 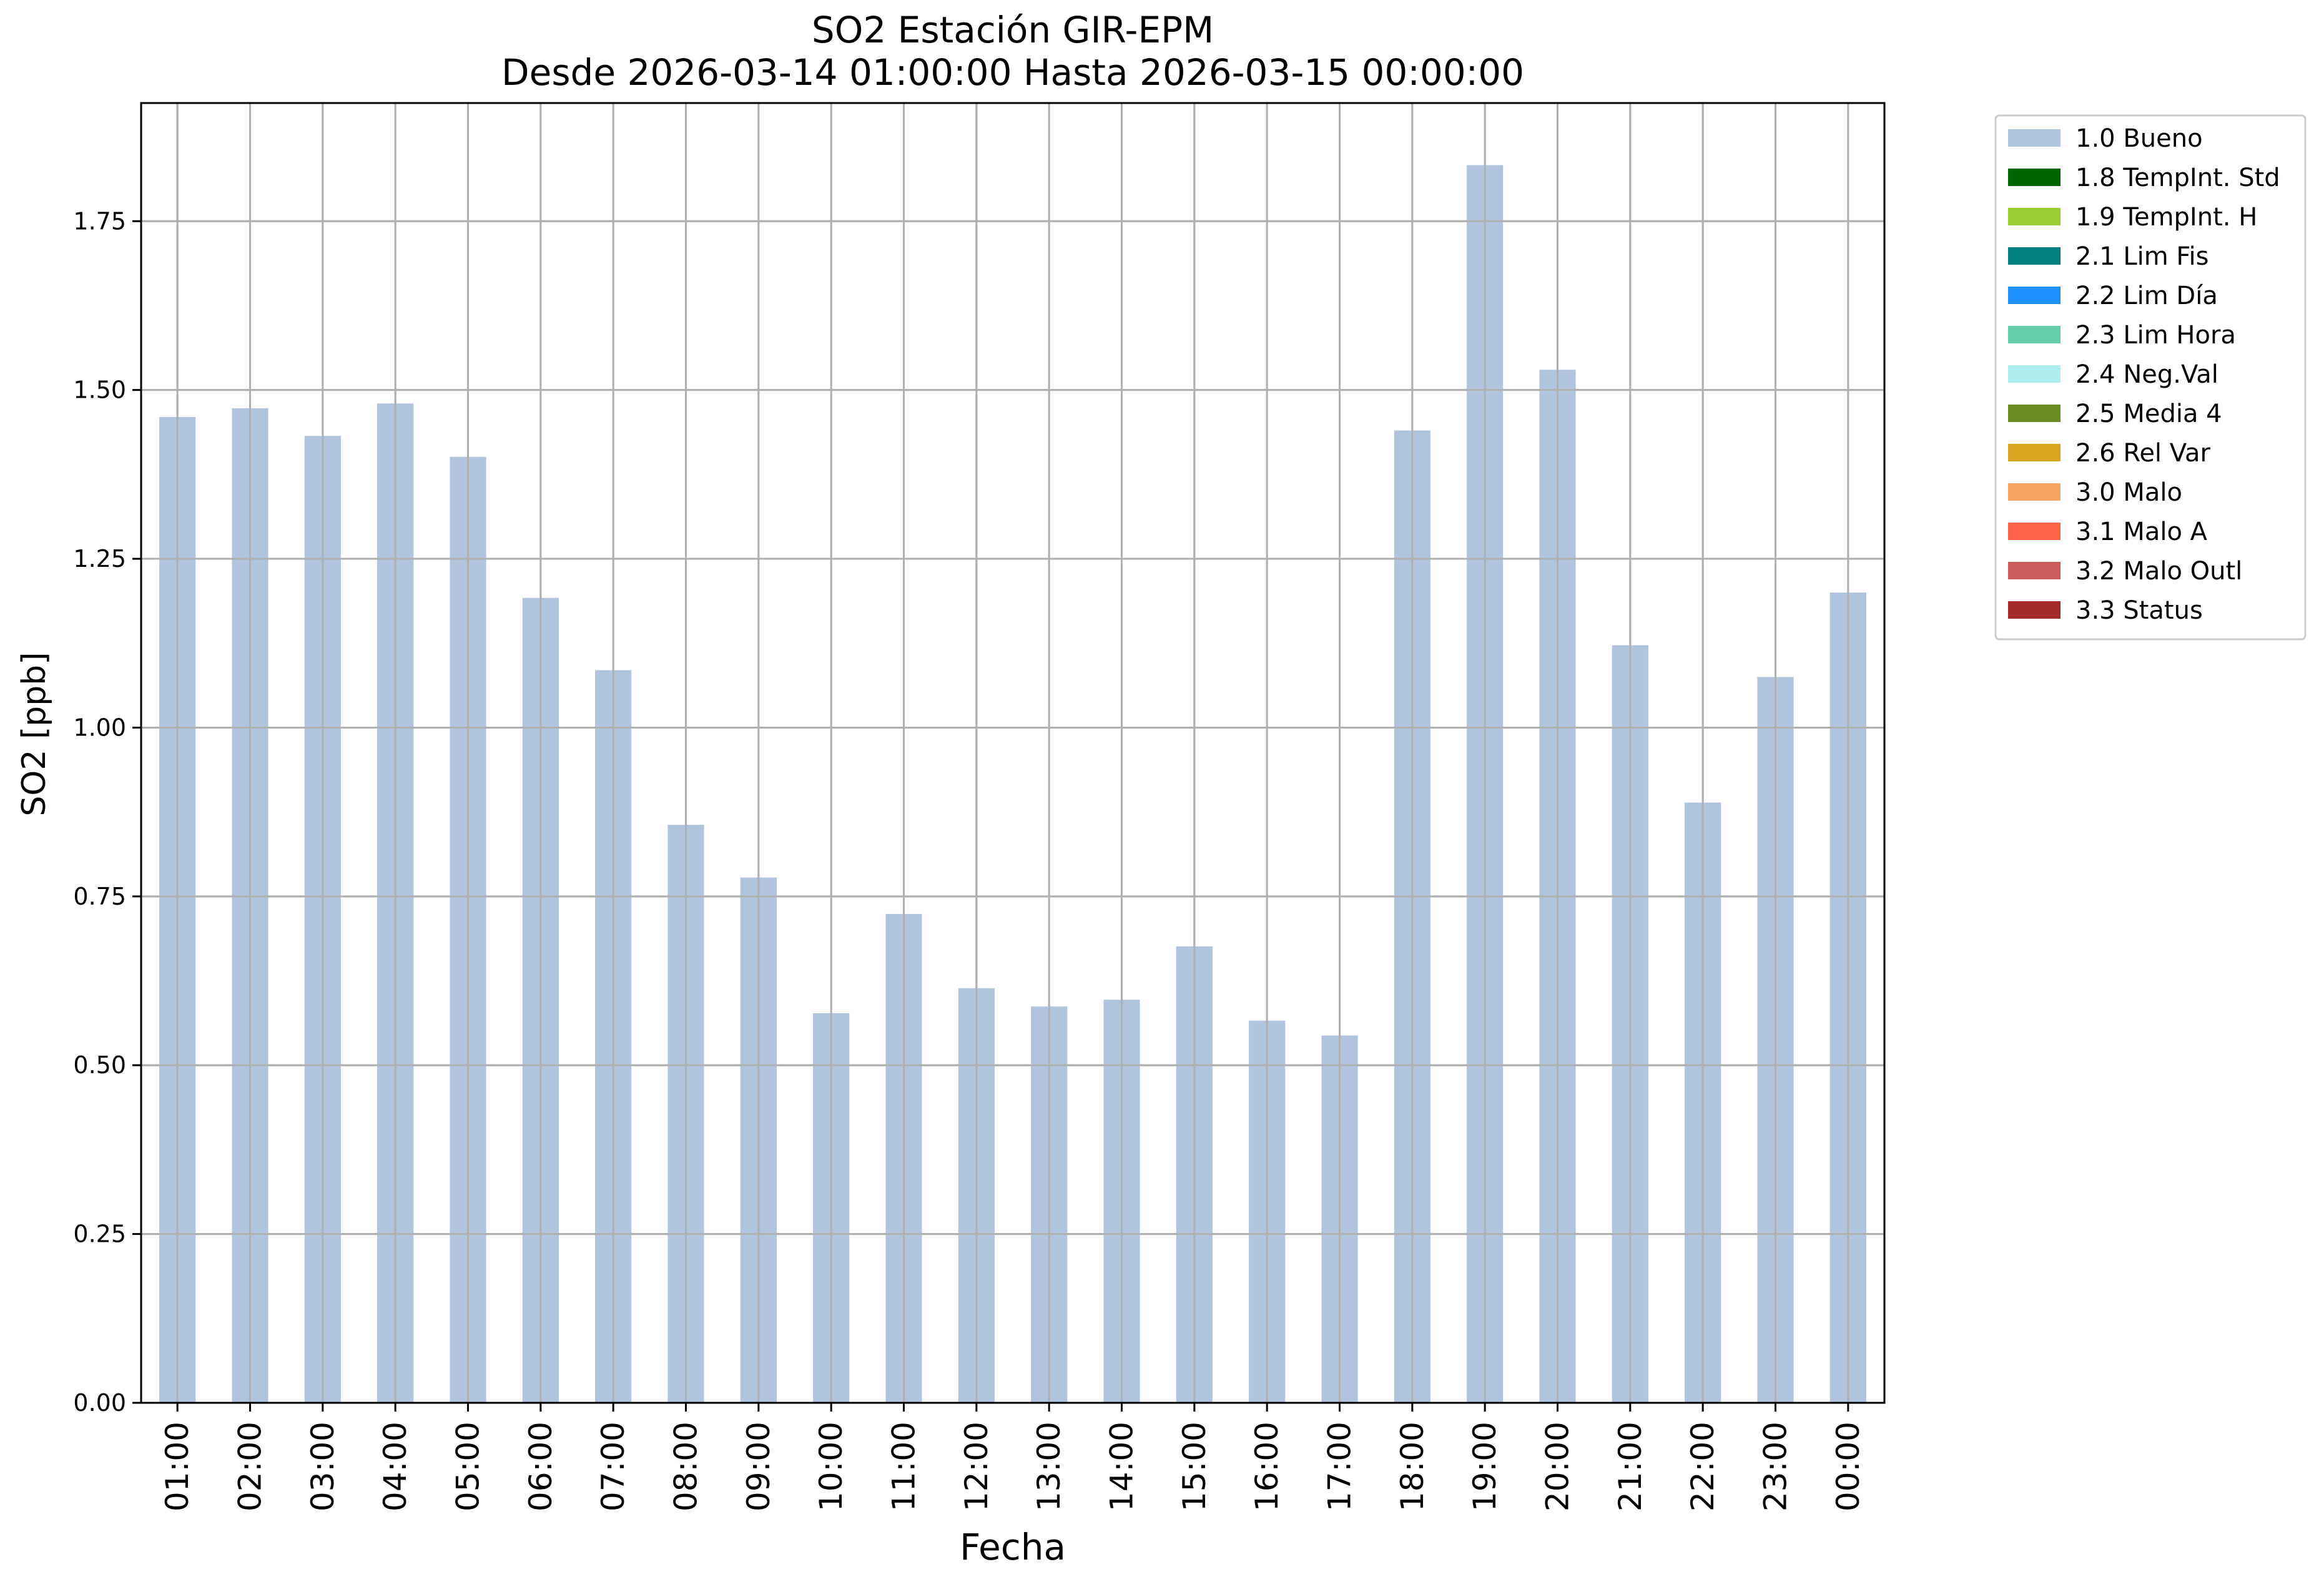 What do you see at coordinates (2139, 610) in the screenshot?
I see `legend-label: 3.3 Status` at bounding box center [2139, 610].